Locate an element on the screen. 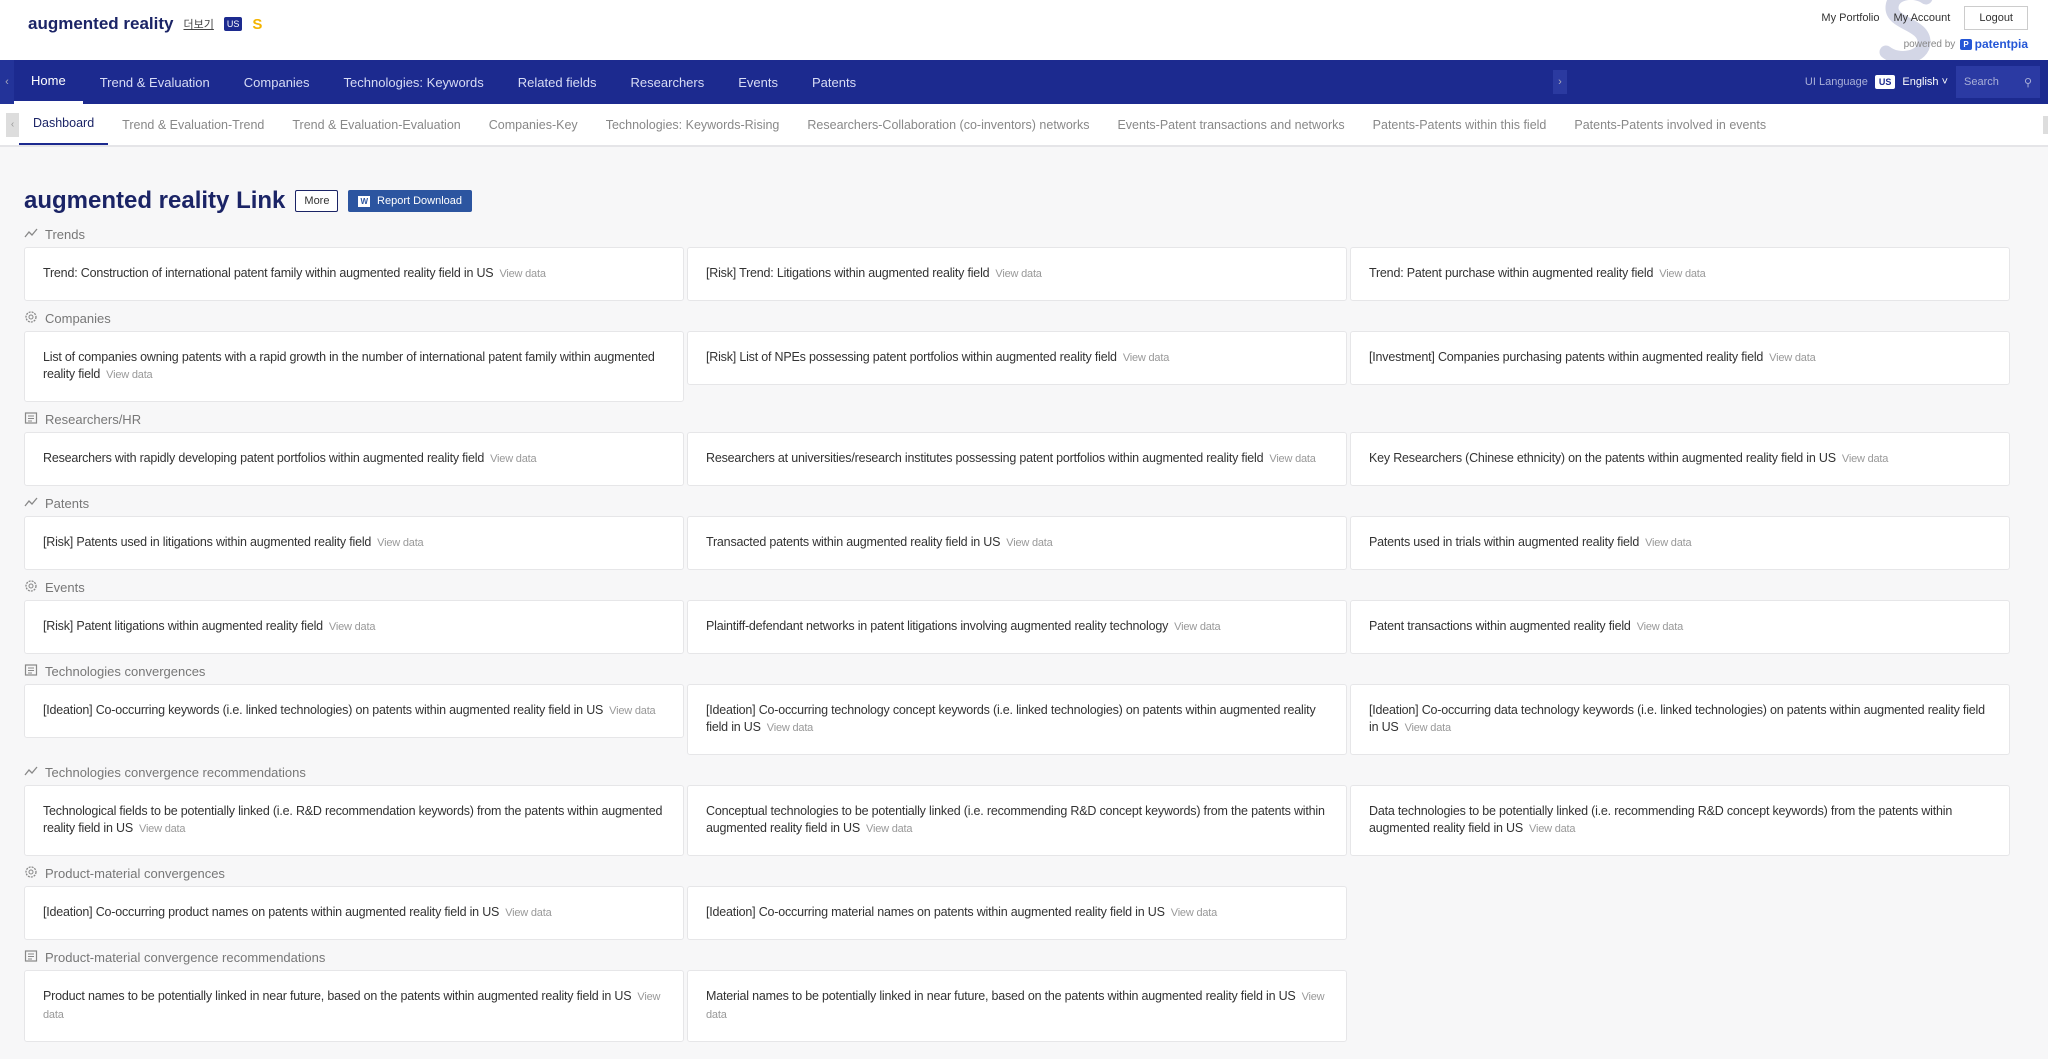  subnav-tab-1: Trend & Evaluation-Trend is located at coordinates (193, 124).